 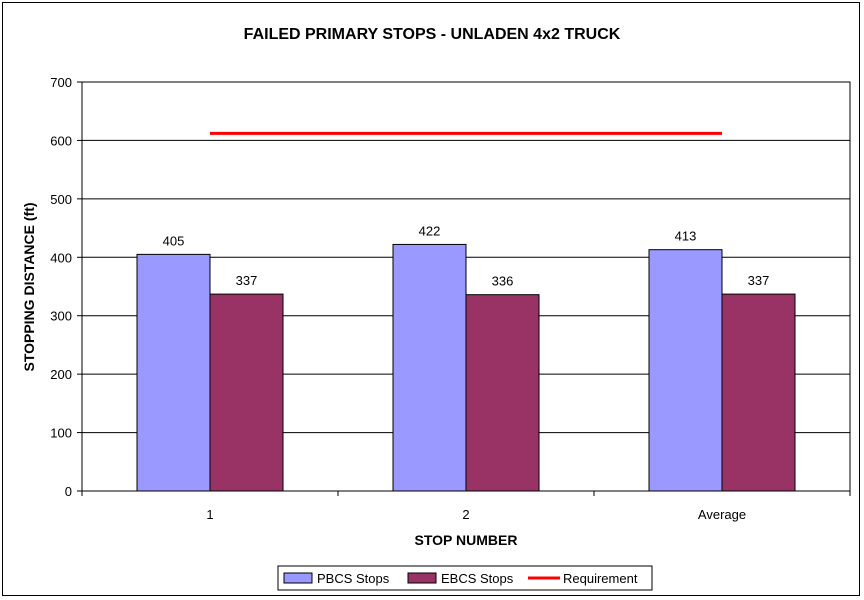 I want to click on legend-label: PBCS Stops, so click(x=353, y=578).